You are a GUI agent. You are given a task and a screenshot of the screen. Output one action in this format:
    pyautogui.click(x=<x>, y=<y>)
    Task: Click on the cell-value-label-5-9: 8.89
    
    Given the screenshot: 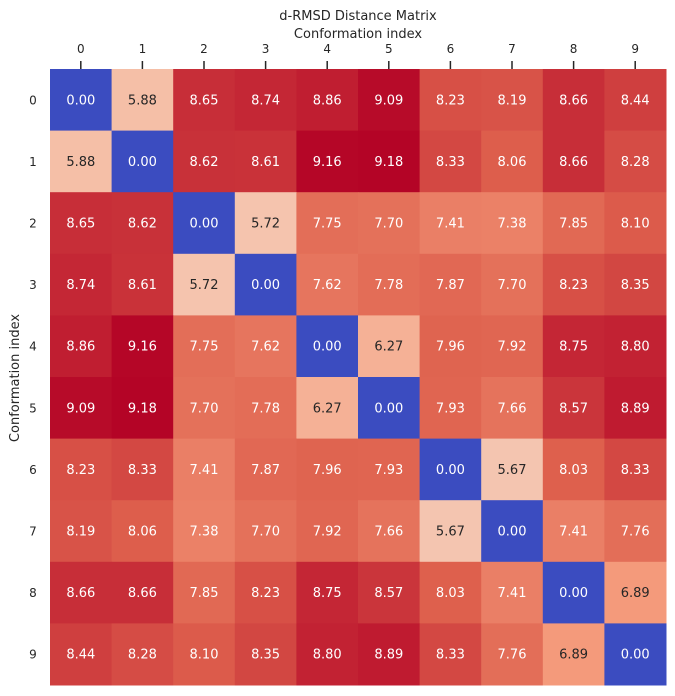 What is the action you would take?
    pyautogui.click(x=635, y=408)
    